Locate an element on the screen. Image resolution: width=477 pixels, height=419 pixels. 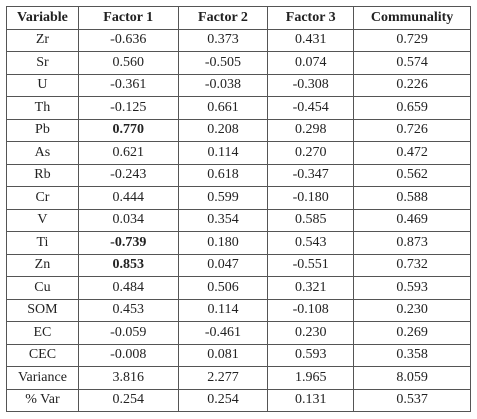
value-cell: 0.543 is located at coordinates (311, 243).